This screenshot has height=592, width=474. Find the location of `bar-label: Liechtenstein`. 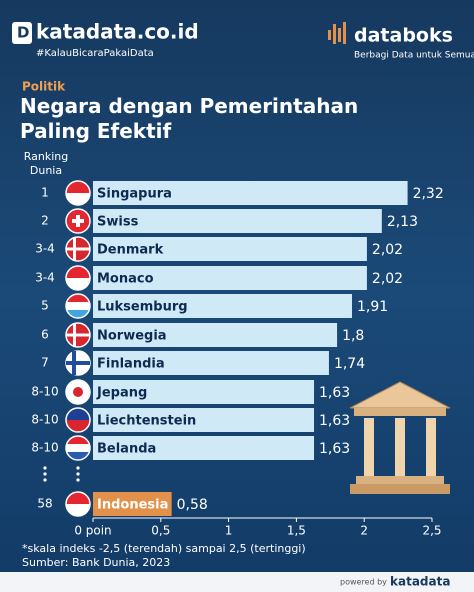

bar-label: Liechtenstein is located at coordinates (146, 421).